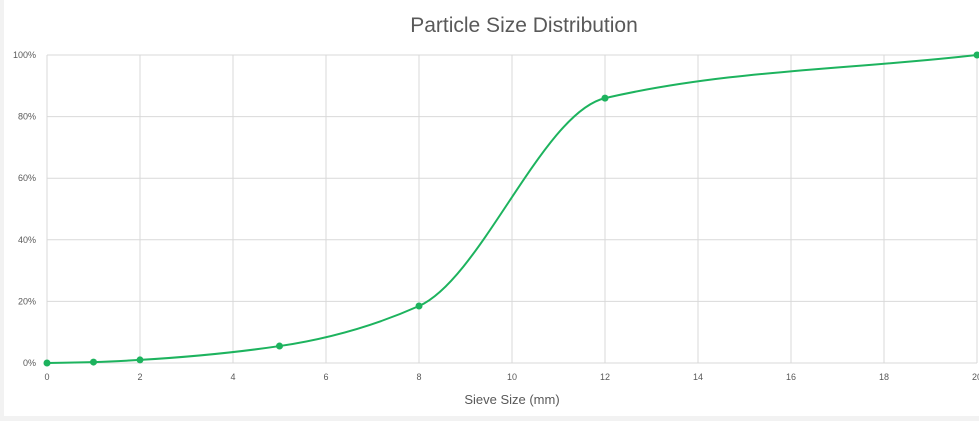 The width and height of the screenshot is (979, 421). I want to click on y-tick-label: 0%, so click(29, 363).